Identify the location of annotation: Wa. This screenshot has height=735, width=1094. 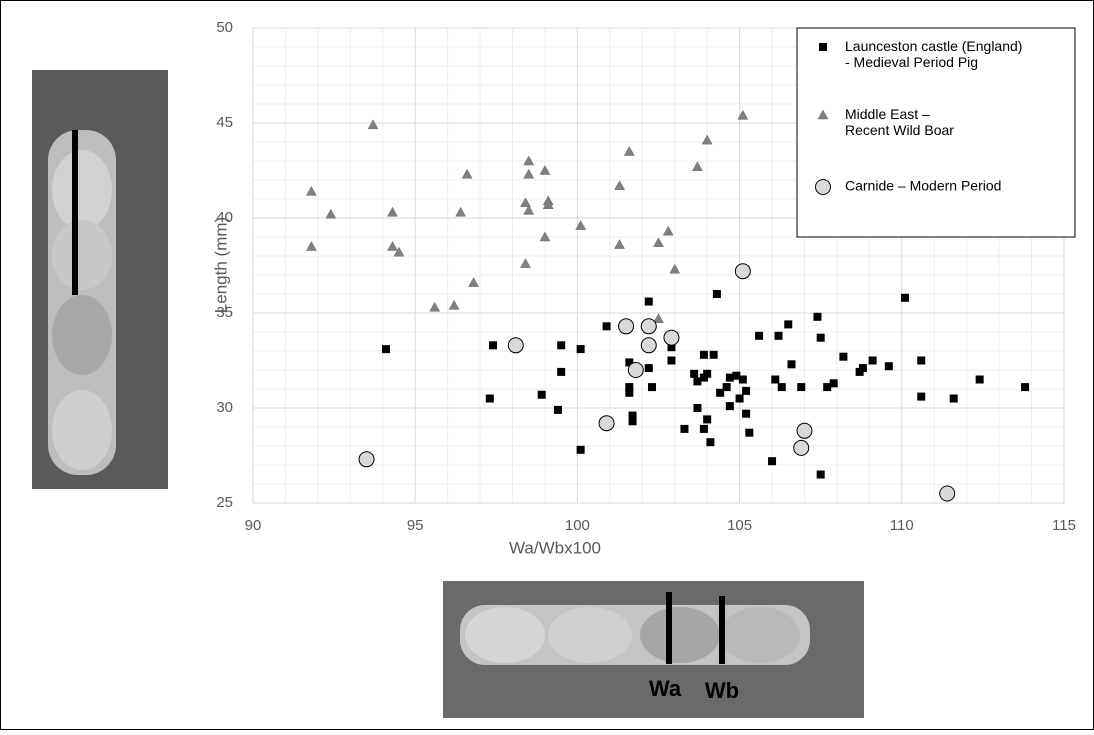
(665, 688).